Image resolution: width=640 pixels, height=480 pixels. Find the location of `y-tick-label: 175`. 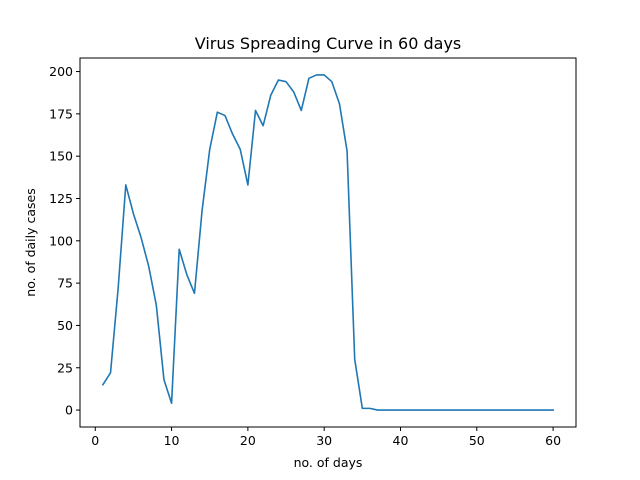

y-tick-label: 175 is located at coordinates (61, 113).